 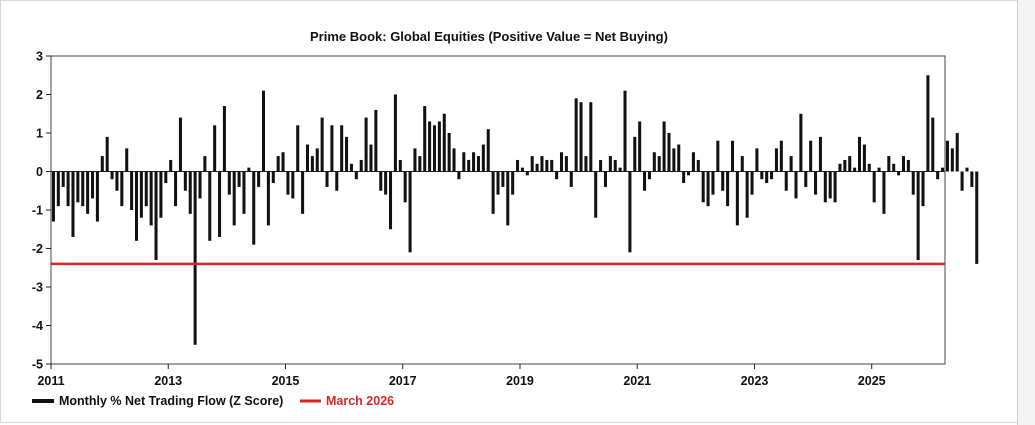 I want to click on x-tick-label: 2023, so click(x=755, y=381).